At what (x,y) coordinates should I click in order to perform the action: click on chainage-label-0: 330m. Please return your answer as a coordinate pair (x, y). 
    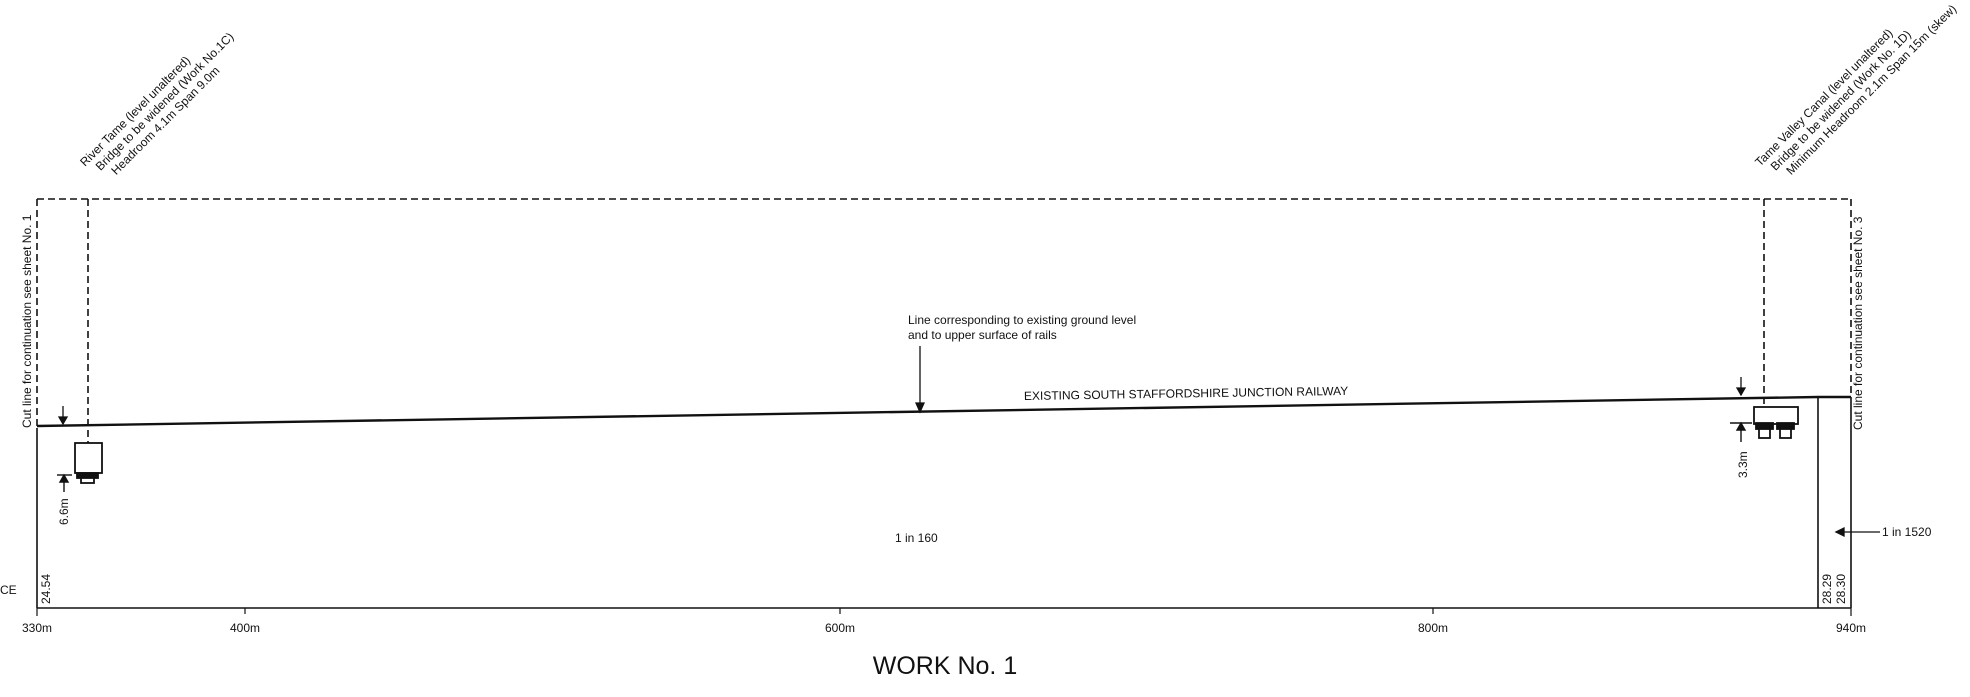
    Looking at the image, I should click on (37, 628).